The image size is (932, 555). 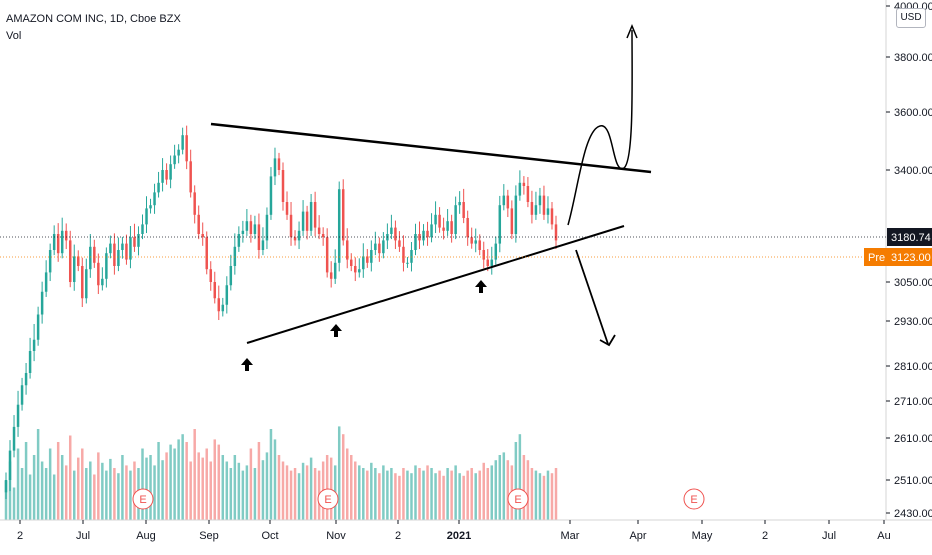 I want to click on time-tick-label: May, so click(x=702, y=536).